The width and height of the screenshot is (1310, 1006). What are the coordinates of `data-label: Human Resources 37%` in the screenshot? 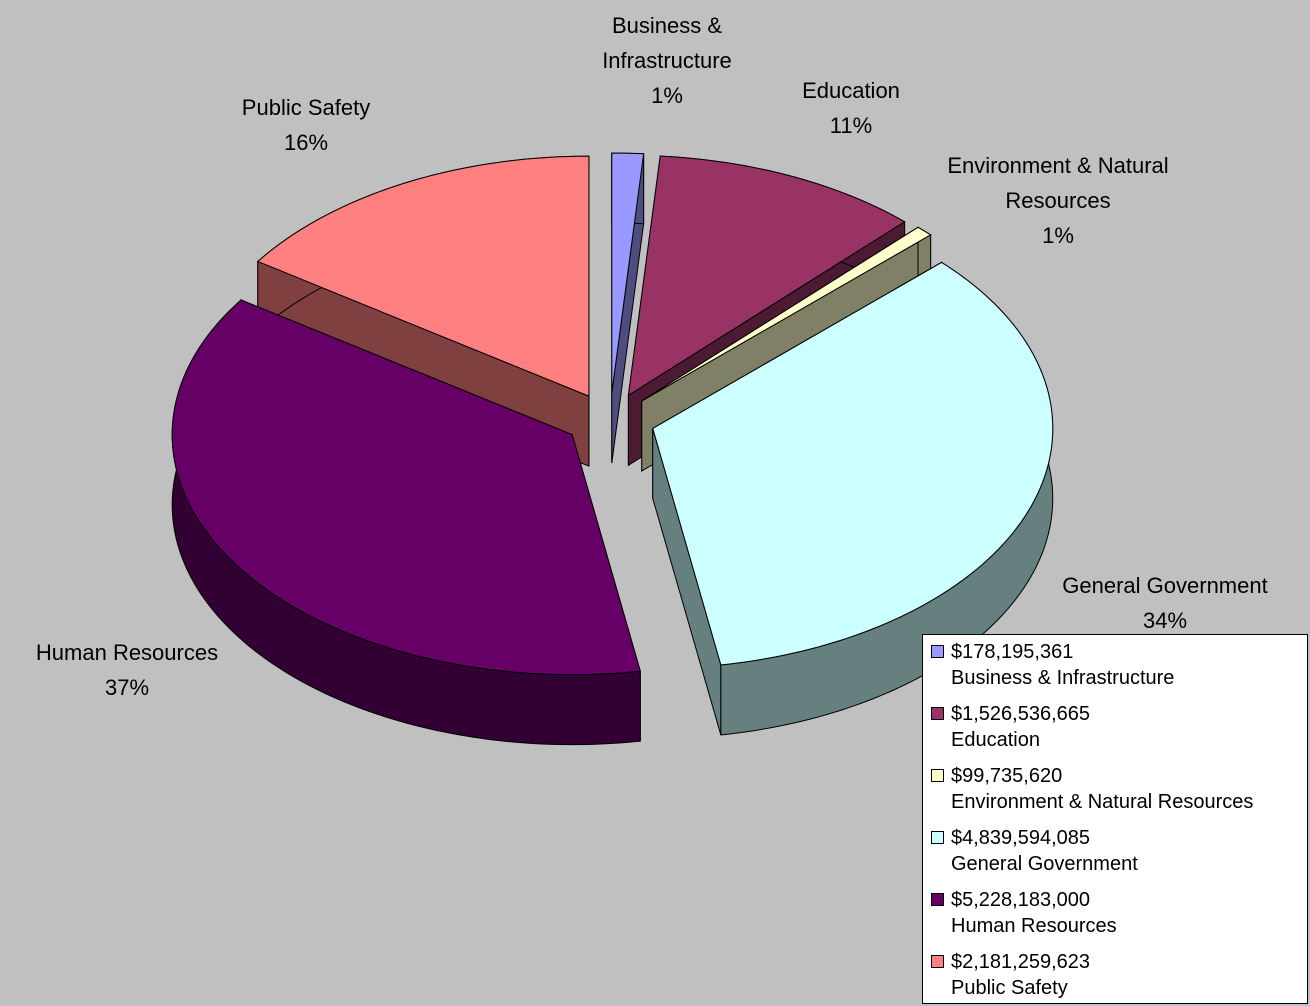 It's located at (128, 670).